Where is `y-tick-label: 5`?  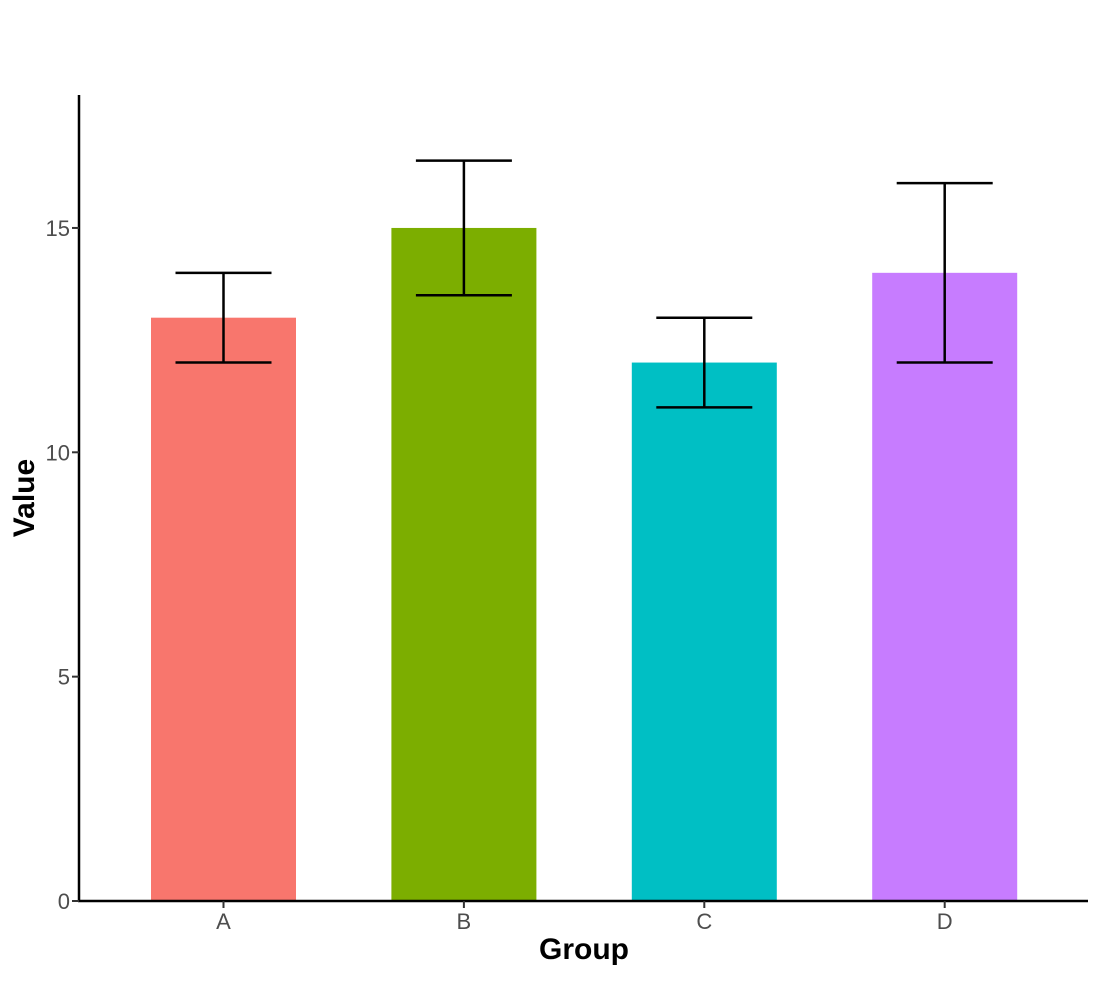
y-tick-label: 5 is located at coordinates (64, 677).